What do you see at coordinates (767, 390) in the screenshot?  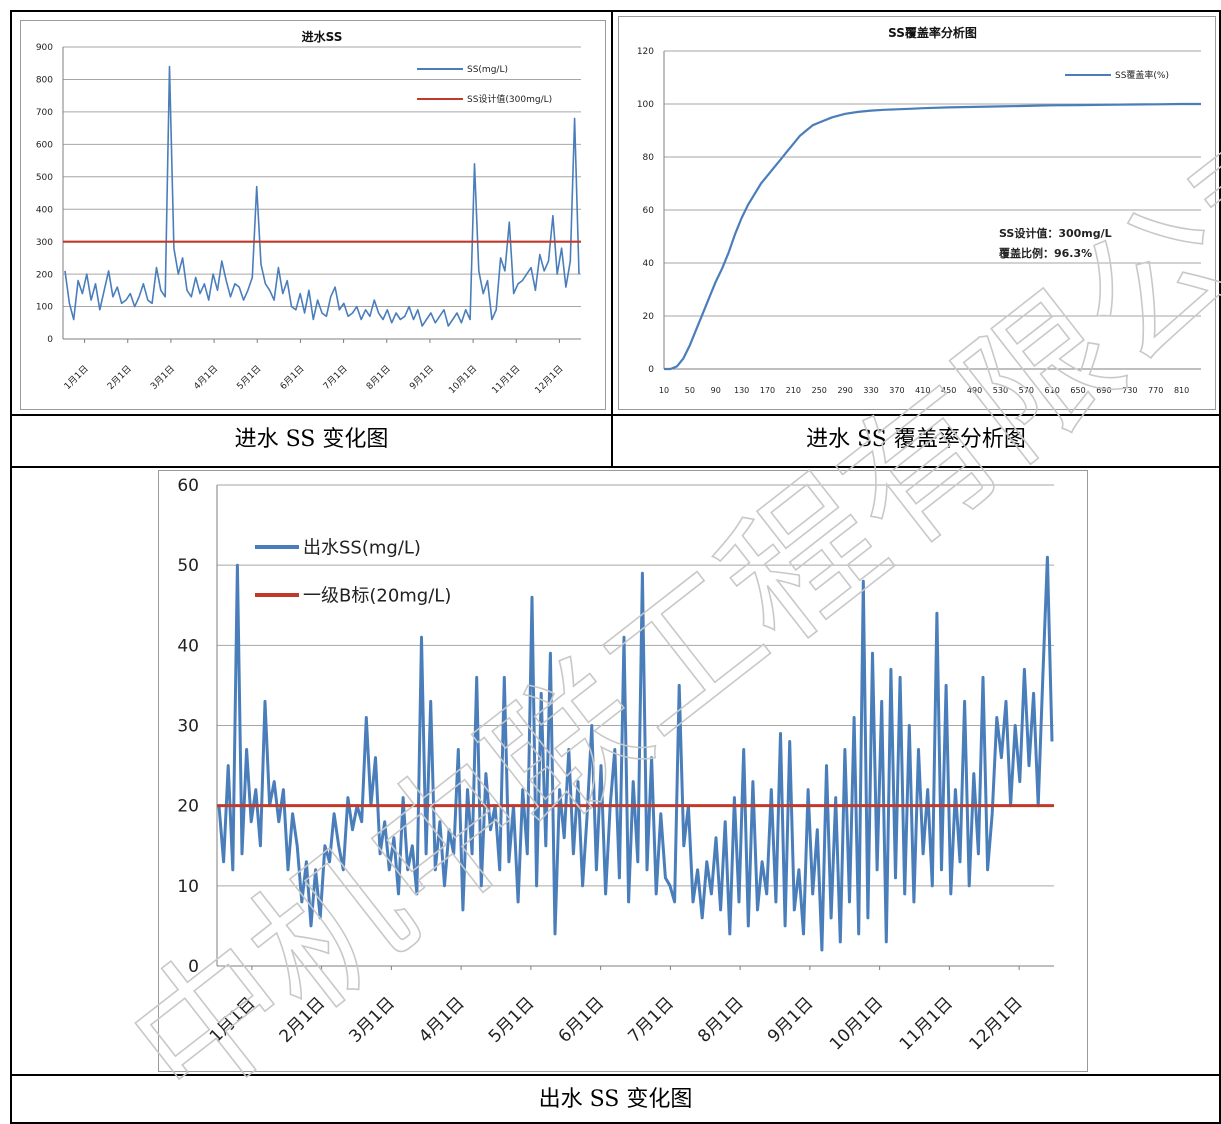 I see `x-tick-label: 170` at bounding box center [767, 390].